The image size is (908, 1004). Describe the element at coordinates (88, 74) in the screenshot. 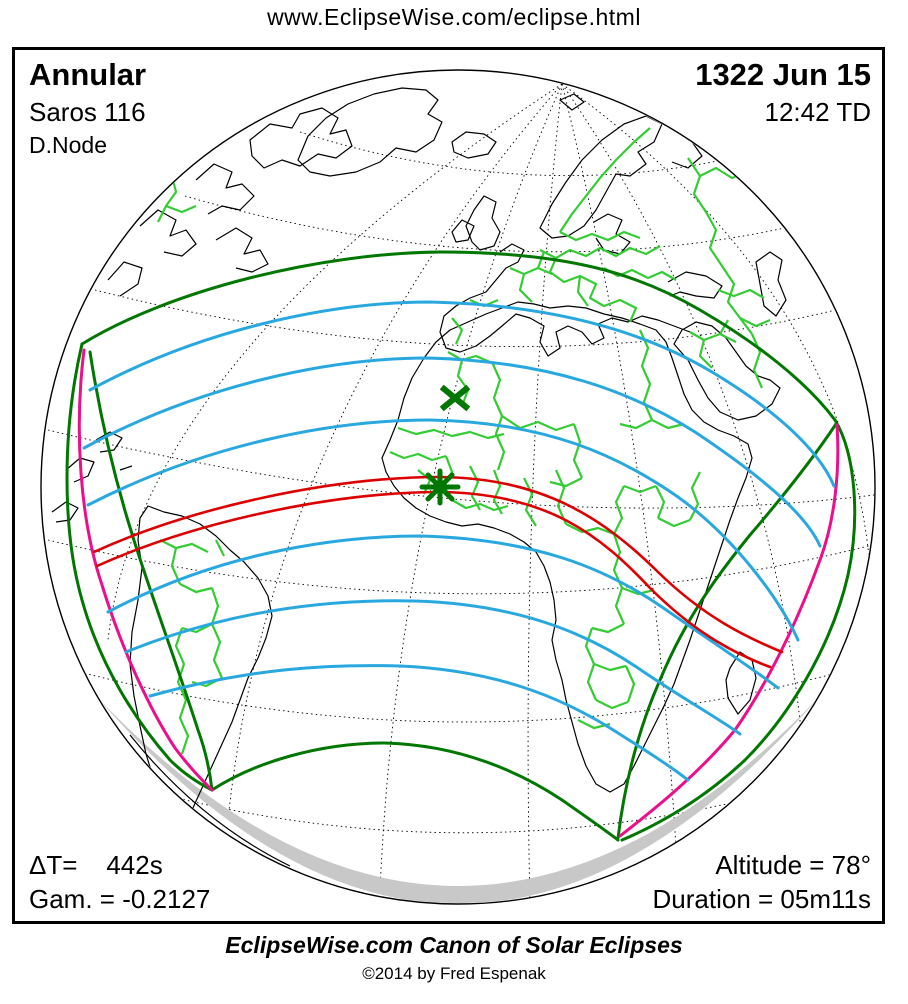

I see `eclipse-type-label: Annular` at that location.